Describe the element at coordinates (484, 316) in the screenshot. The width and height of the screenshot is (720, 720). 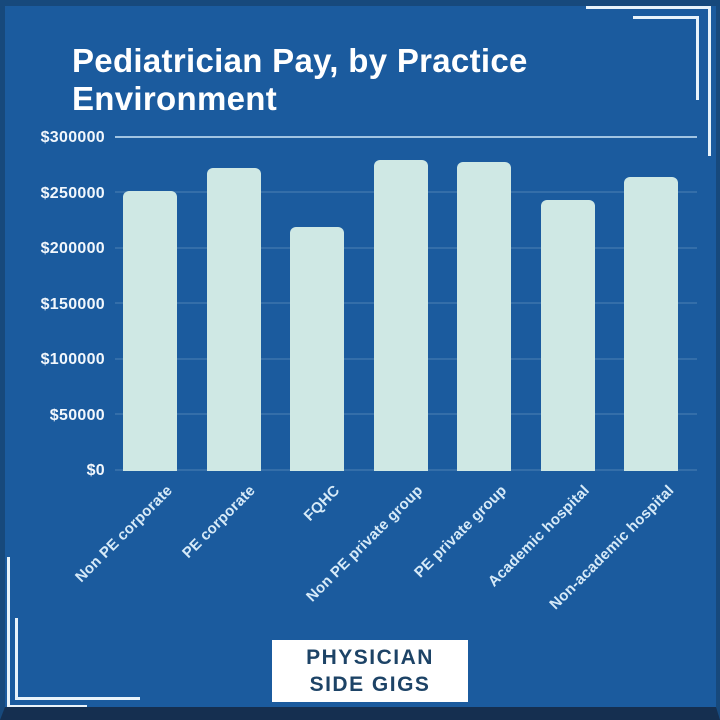
I see `bar-pe-private-group` at that location.